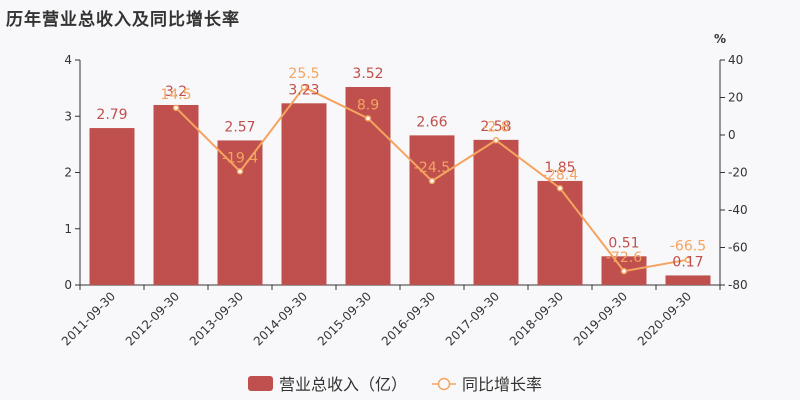  I want to click on bar-value-label: 2.58, so click(495, 127).